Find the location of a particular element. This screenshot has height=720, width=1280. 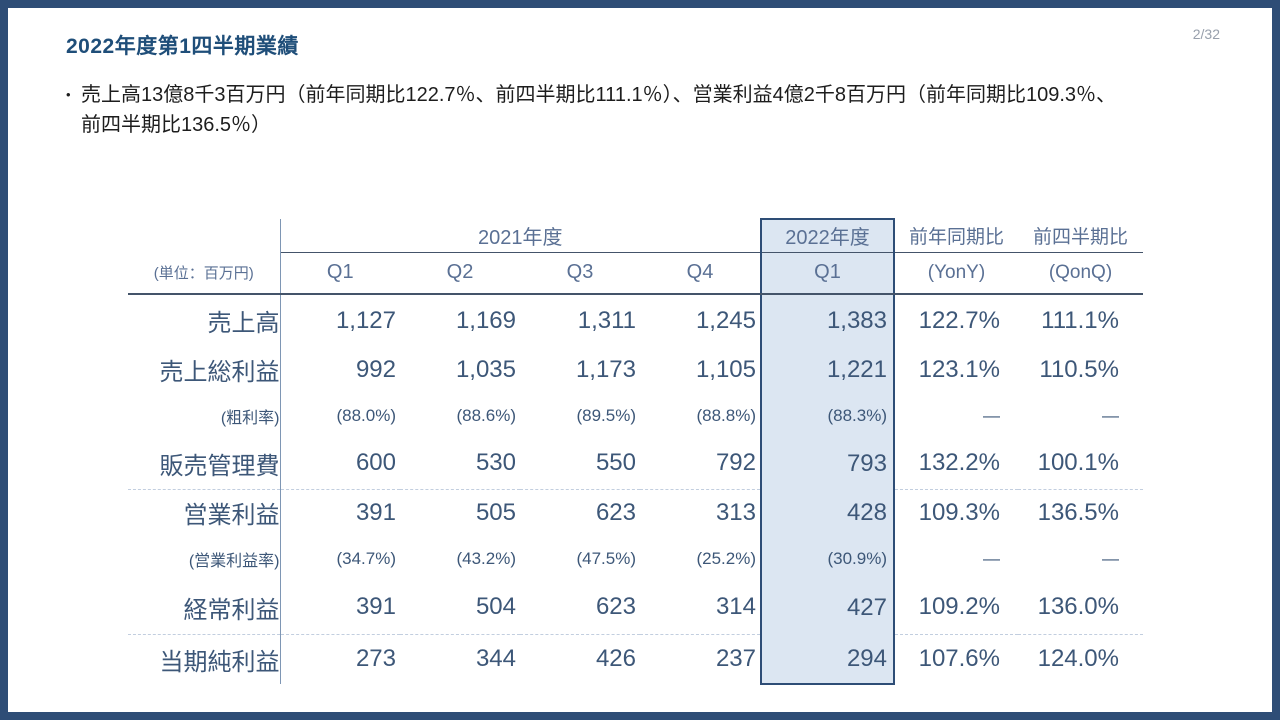

quarter-header: Q2 is located at coordinates (460, 273).